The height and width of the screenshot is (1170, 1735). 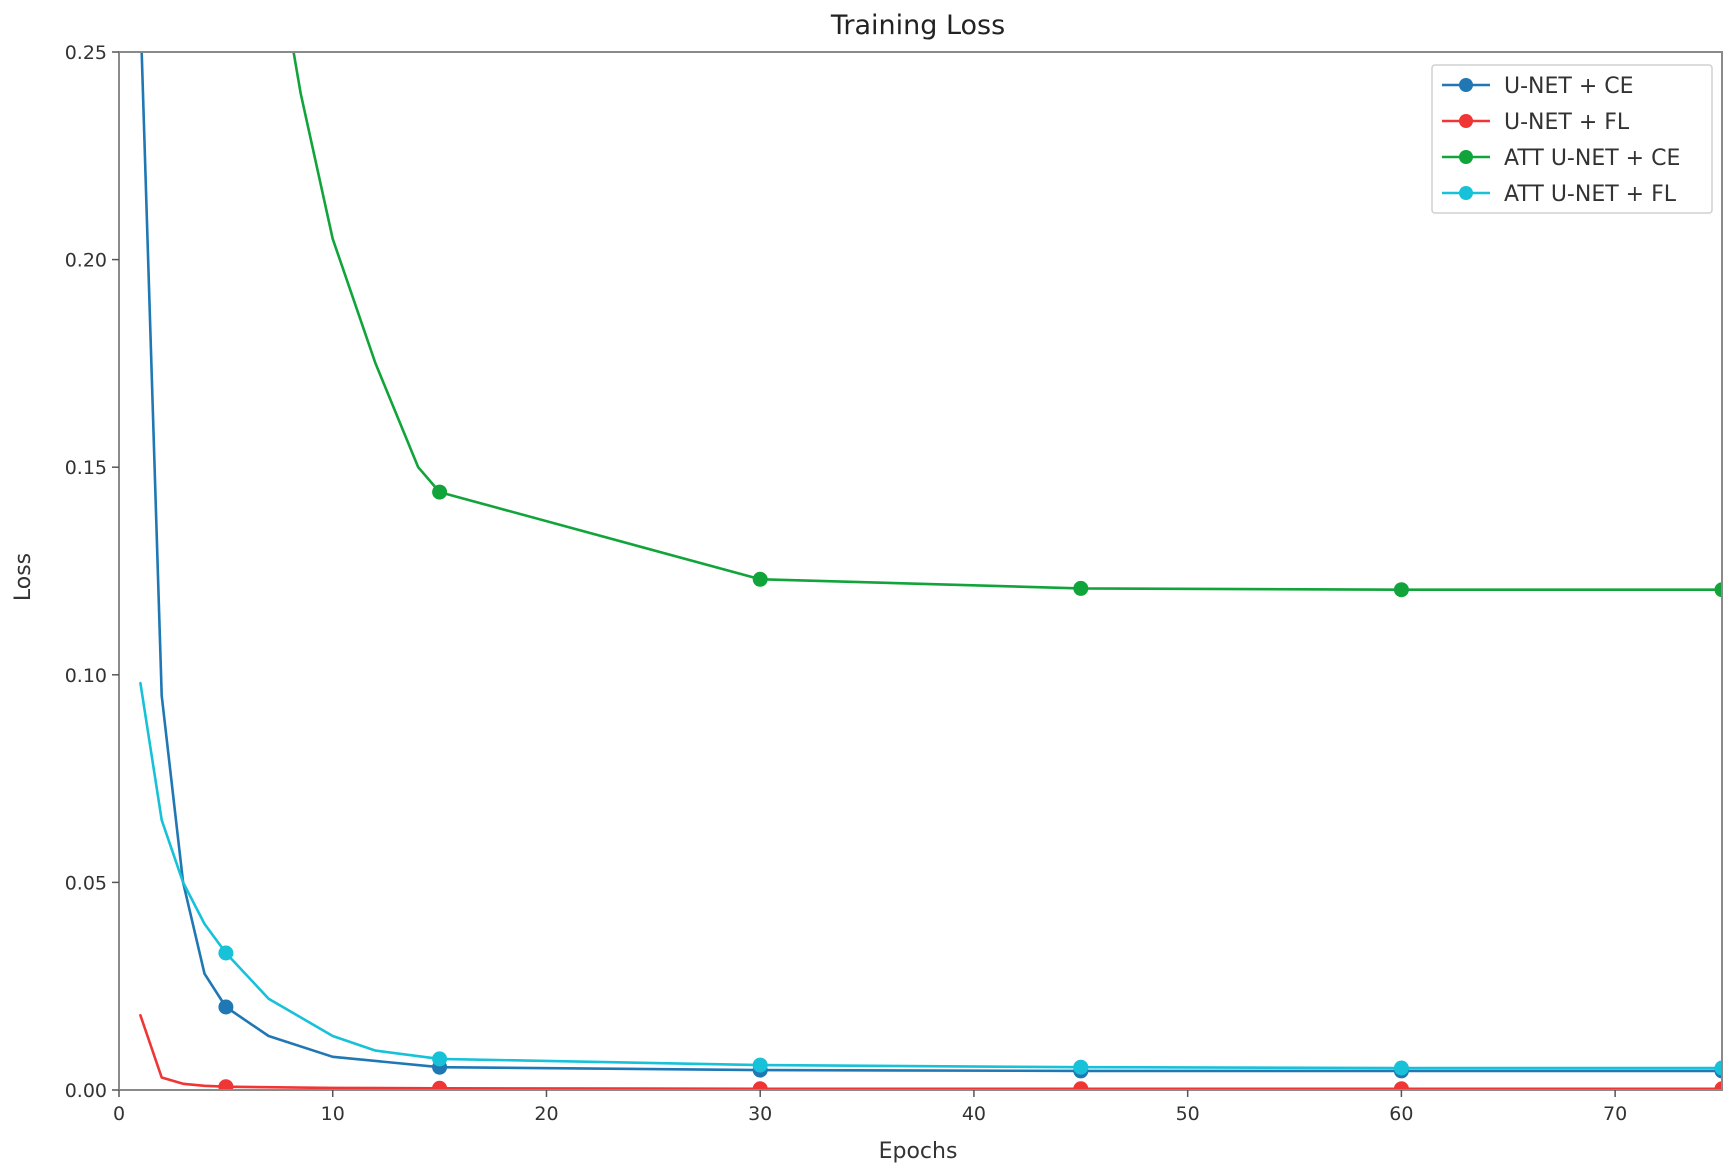 I want to click on x-tick-label: 20, so click(x=546, y=1114).